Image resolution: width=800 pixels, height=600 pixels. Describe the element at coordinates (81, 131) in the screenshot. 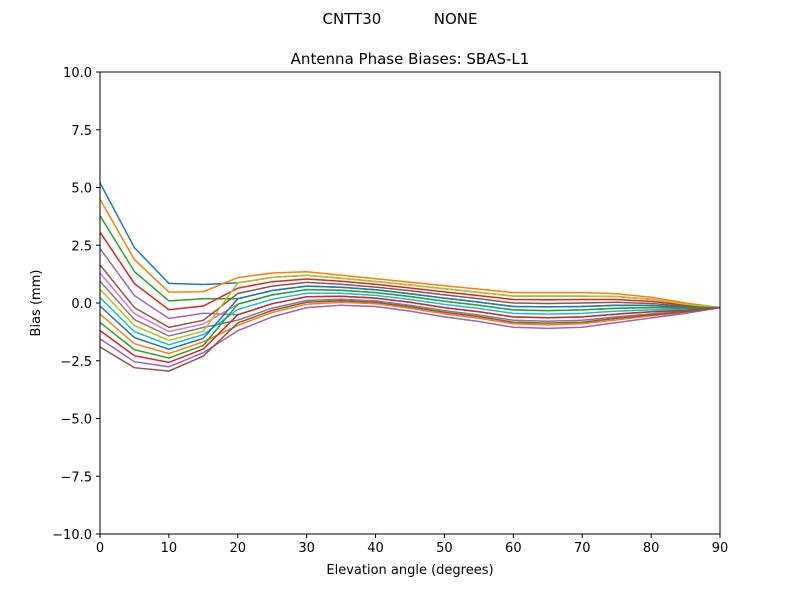

I see `y-tick-label: 7.5` at that location.